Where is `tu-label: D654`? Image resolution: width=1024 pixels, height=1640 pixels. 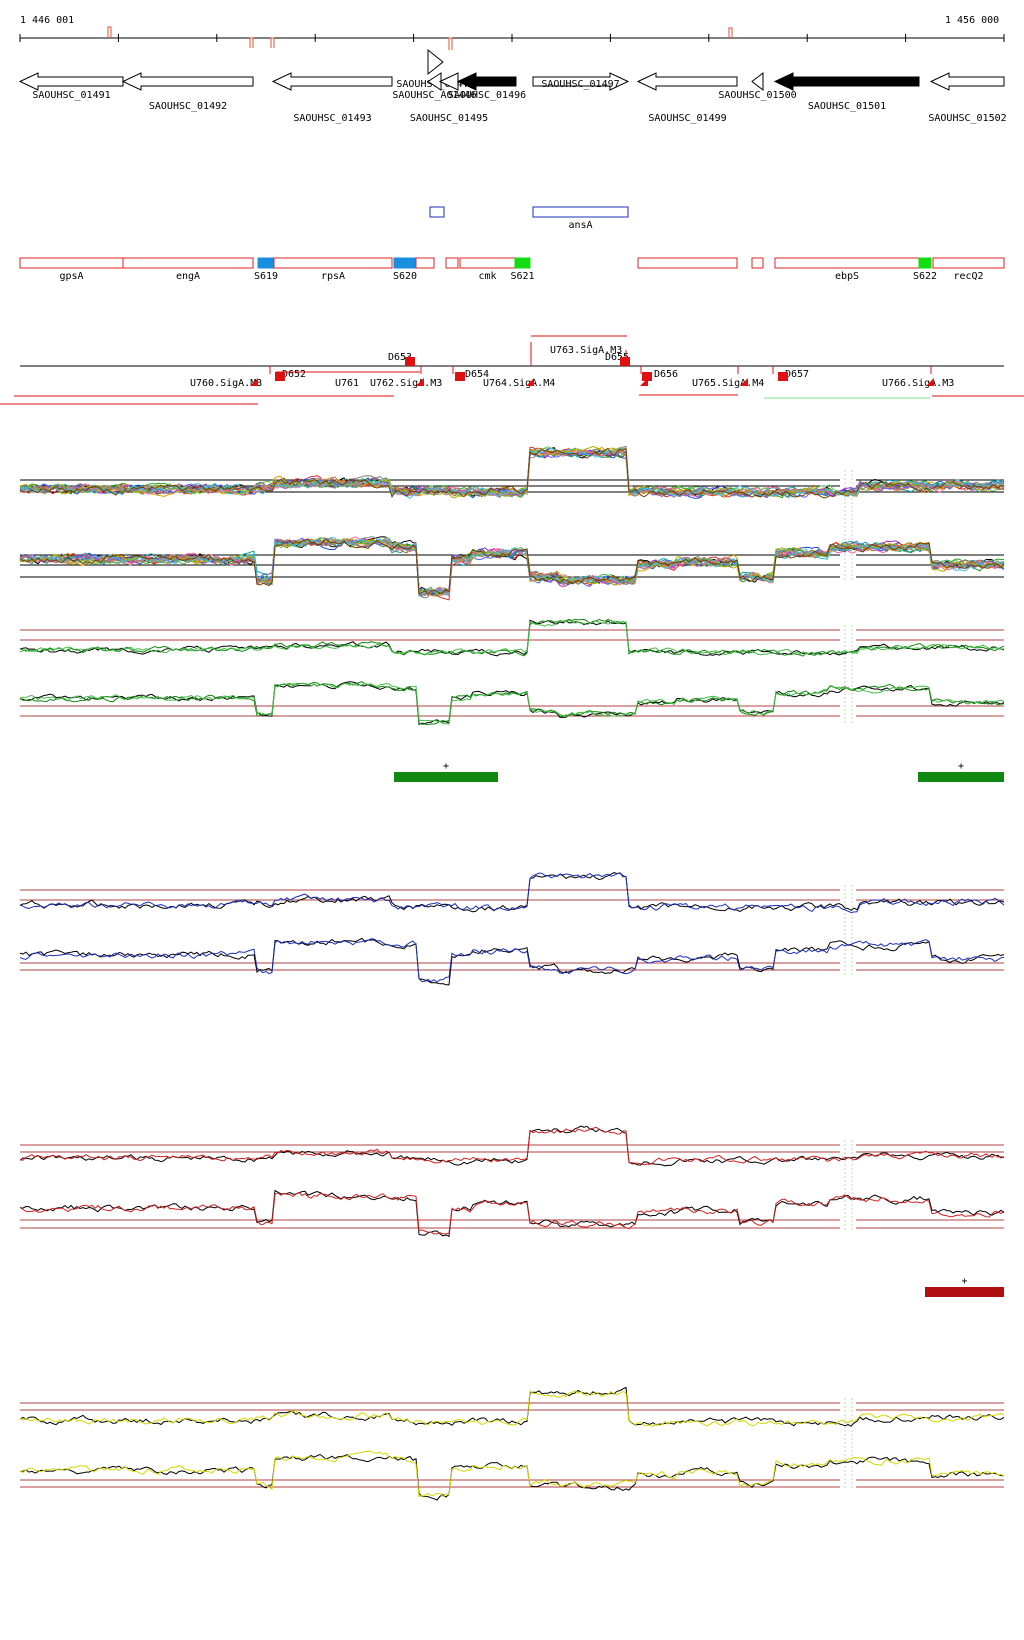 tu-label: D654 is located at coordinates (477, 374).